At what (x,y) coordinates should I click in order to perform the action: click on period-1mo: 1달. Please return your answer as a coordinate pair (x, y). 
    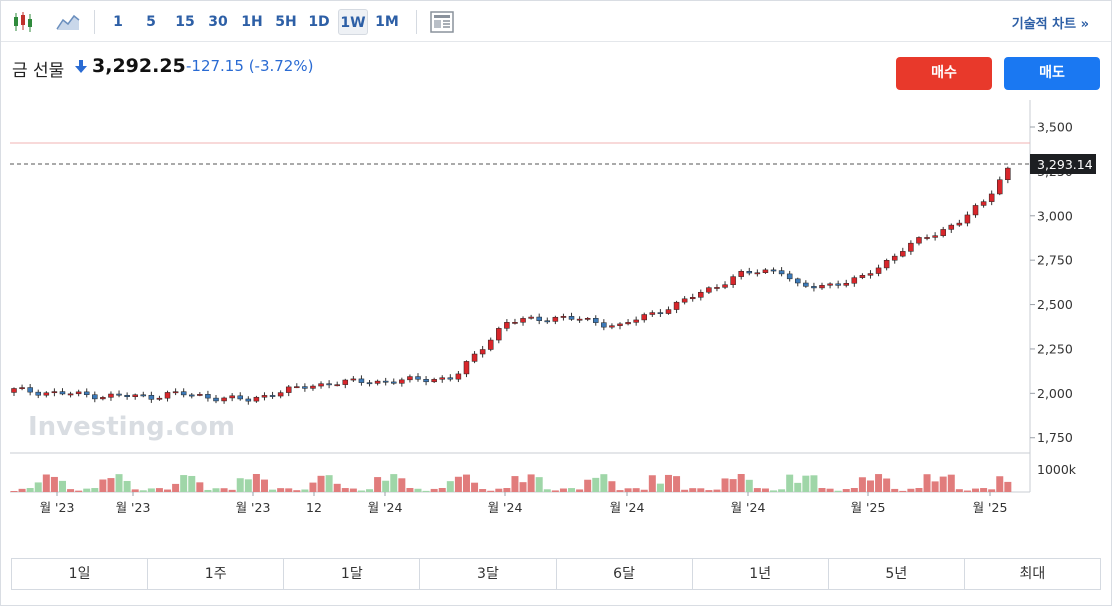
    Looking at the image, I should click on (352, 574).